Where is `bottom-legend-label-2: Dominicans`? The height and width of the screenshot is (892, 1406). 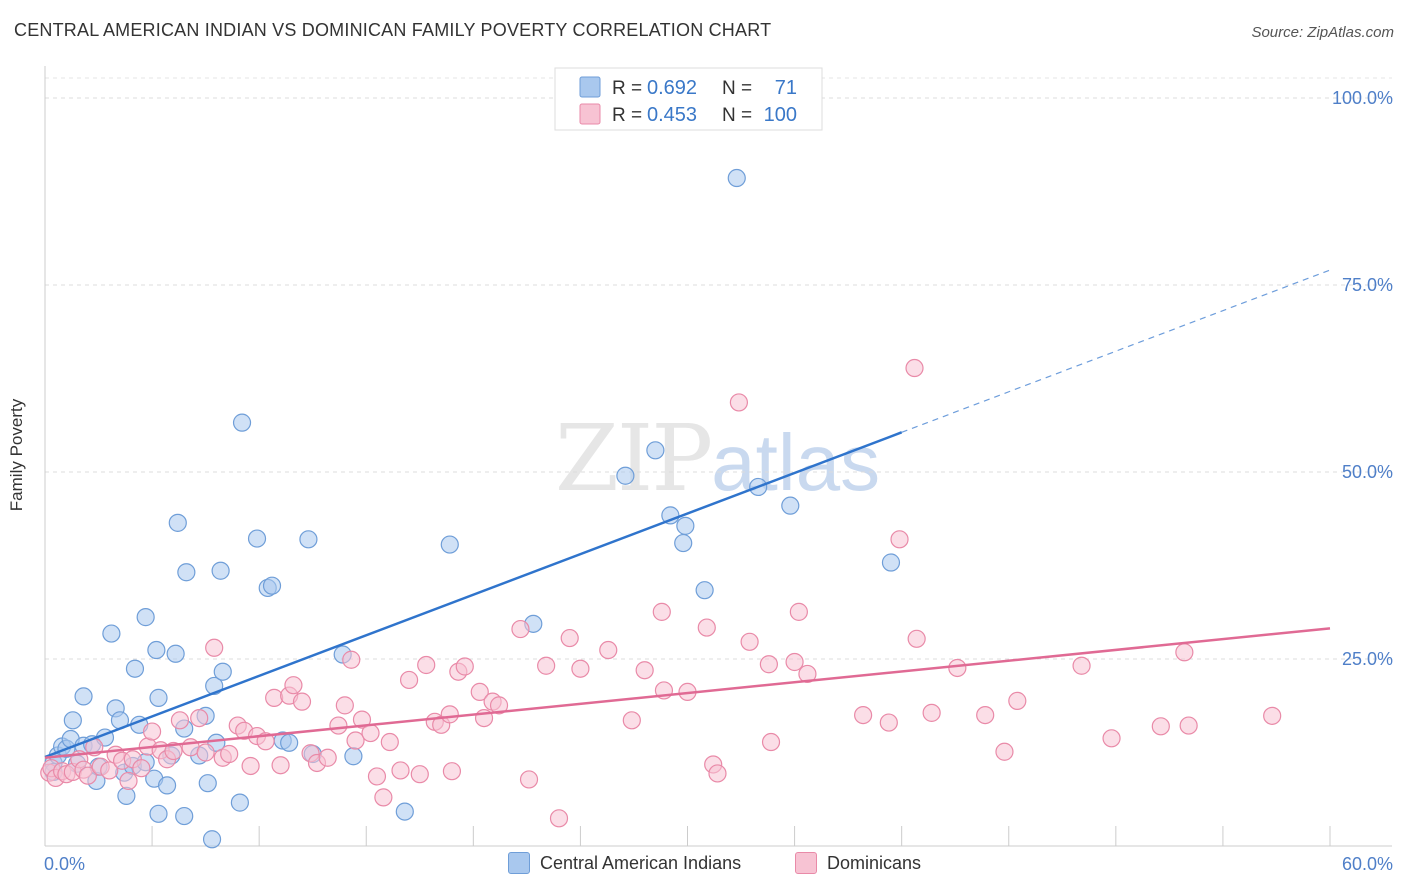 bottom-legend-label-2: Dominicans is located at coordinates (874, 862).